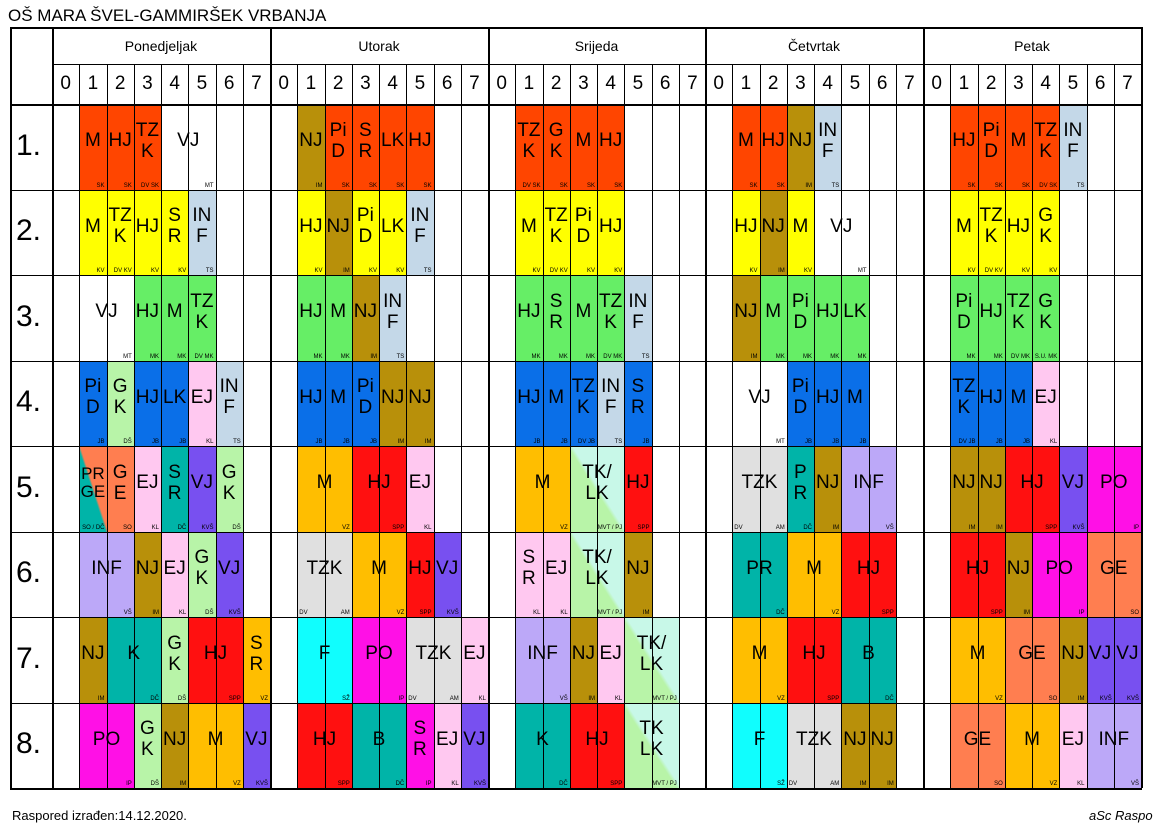 The width and height of the screenshot is (1156, 825). I want to click on lesson-cell: G K S.U. MK, so click(1046, 318).